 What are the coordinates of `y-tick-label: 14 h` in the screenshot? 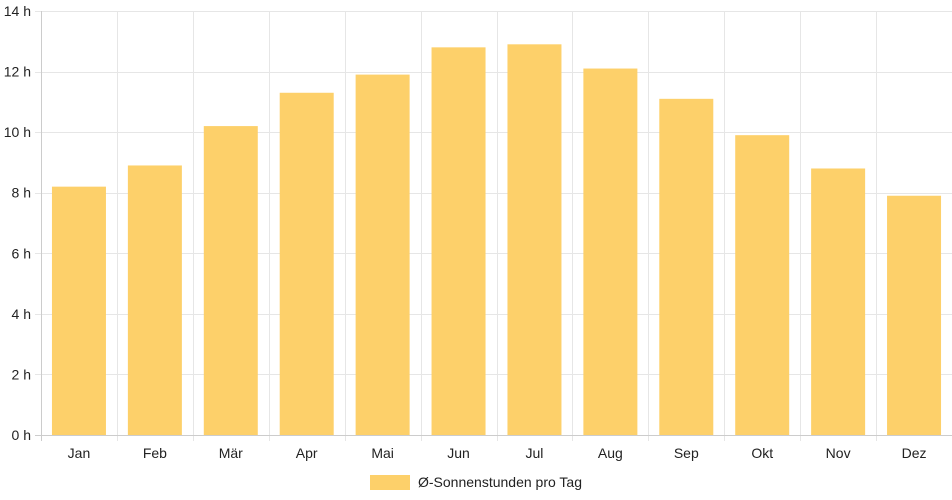 It's located at (17, 11).